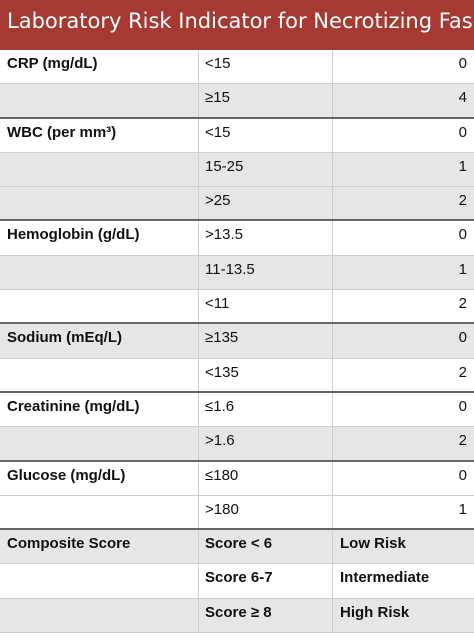 This screenshot has height=642, width=474. Describe the element at coordinates (385, 578) in the screenshot. I see `risk-level-cell: Intermediate` at that location.